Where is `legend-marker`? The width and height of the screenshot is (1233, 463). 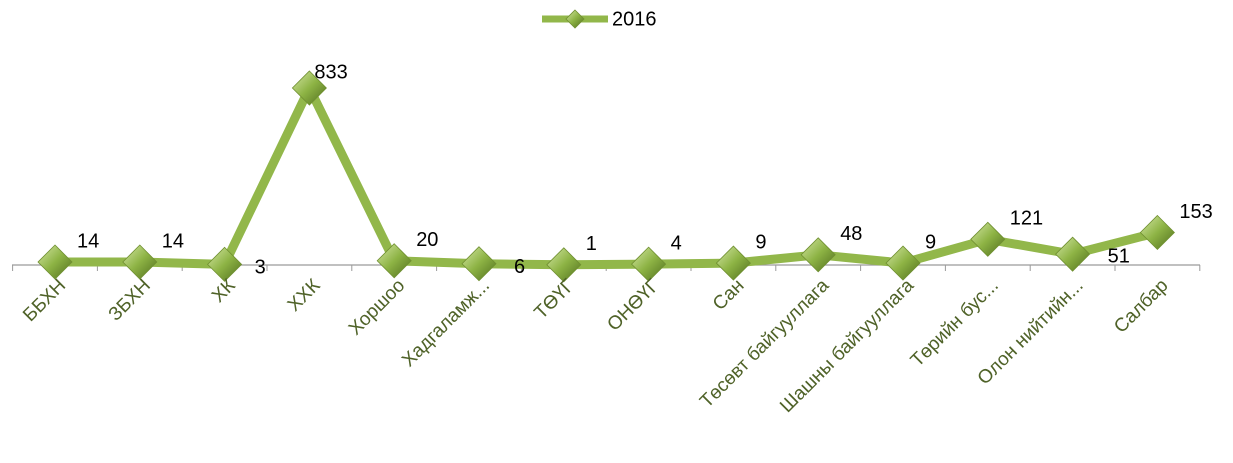
legend-marker is located at coordinates (575, 19).